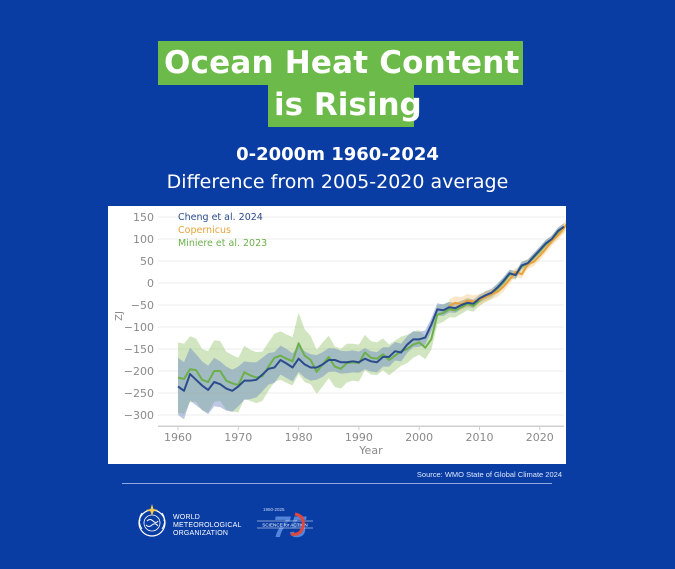  I want to click on wmo-wordmark: WORLD METEOROLOGICAL ORGANIZATION, so click(207, 526).